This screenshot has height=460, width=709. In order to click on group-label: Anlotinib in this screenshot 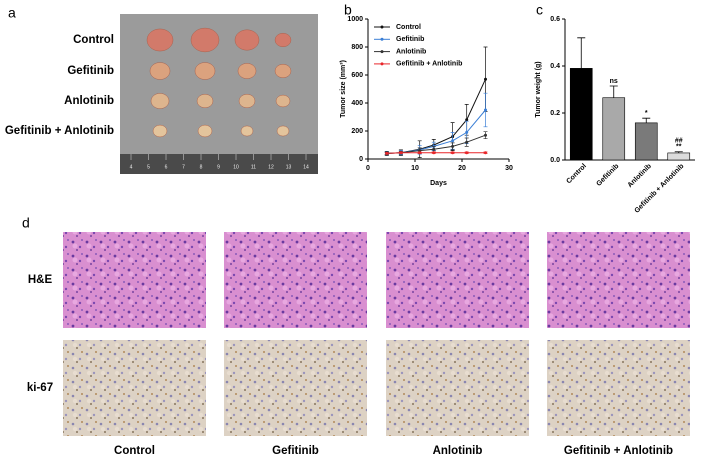, I will do `click(89, 101)`.